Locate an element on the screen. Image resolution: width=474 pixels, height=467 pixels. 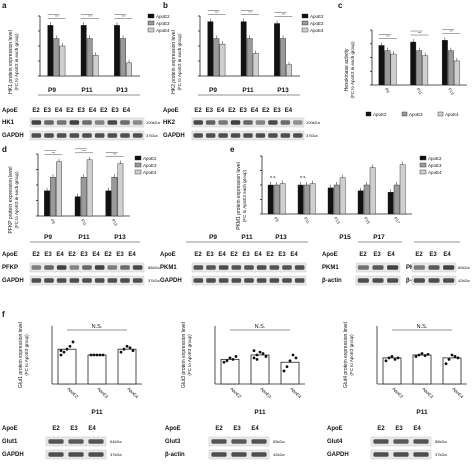
y-axis-label: Hexokinase activity is located at coordinates (347, 69).